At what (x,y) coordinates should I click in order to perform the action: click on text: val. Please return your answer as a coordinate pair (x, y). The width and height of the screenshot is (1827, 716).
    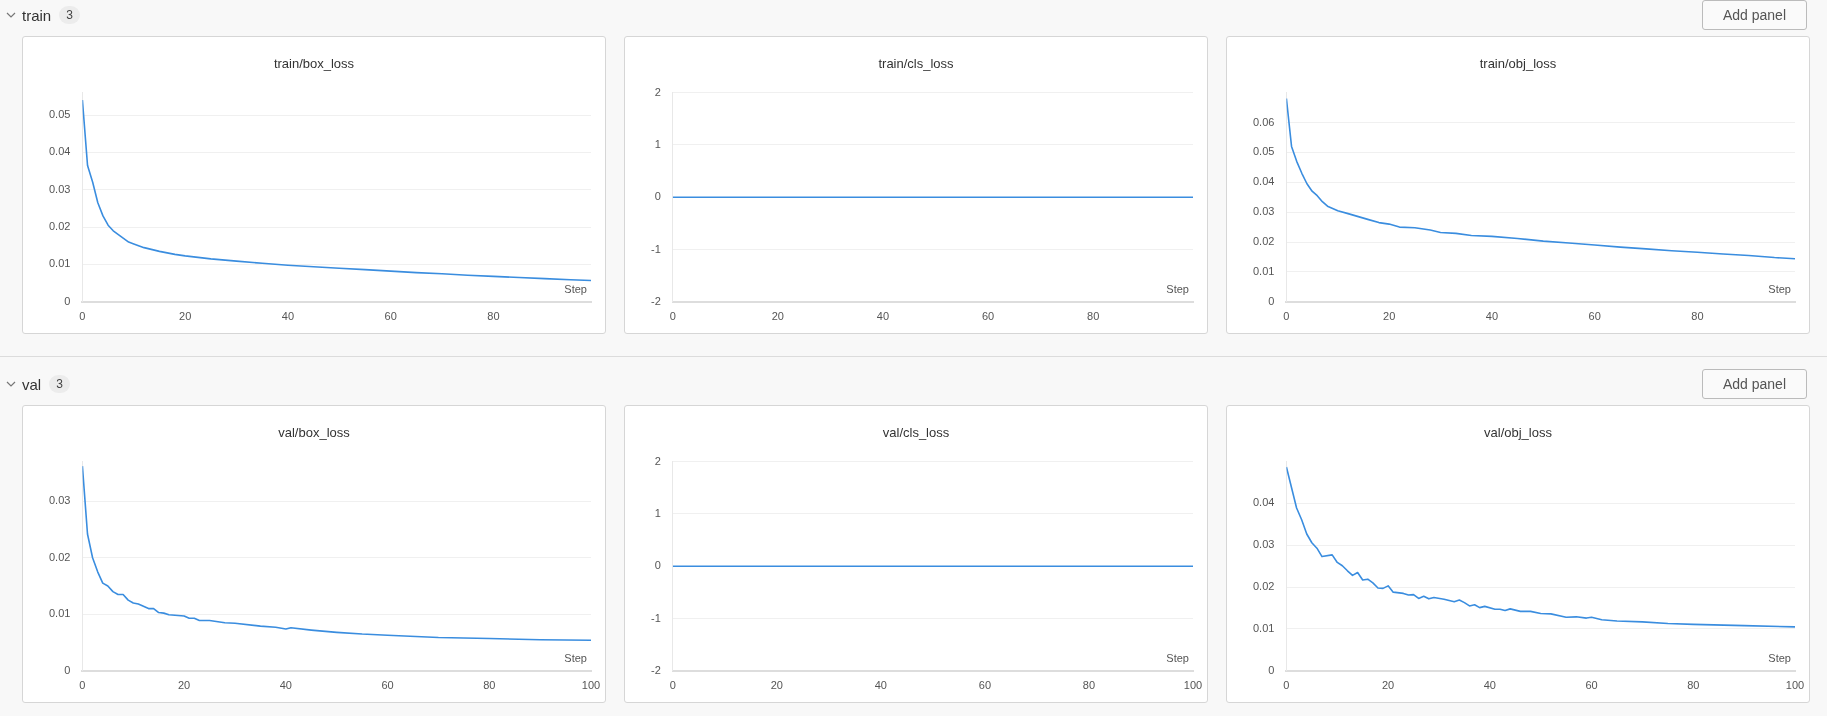
    Looking at the image, I should click on (32, 384).